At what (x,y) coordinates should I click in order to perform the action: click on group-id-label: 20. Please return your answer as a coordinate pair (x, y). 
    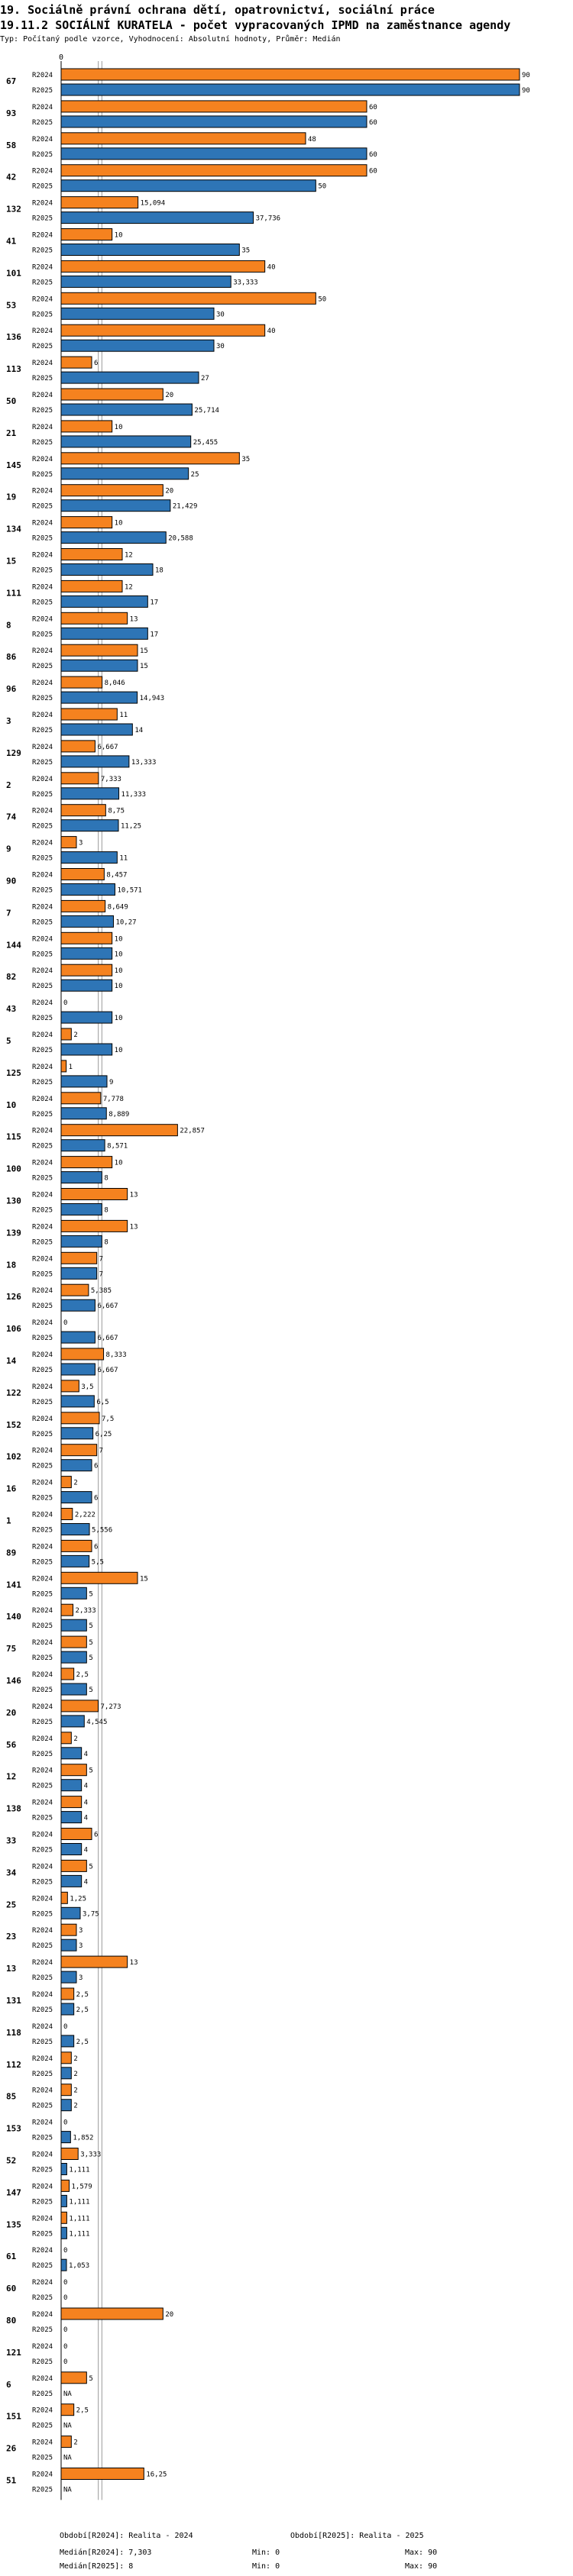
    Looking at the image, I should click on (11, 1713).